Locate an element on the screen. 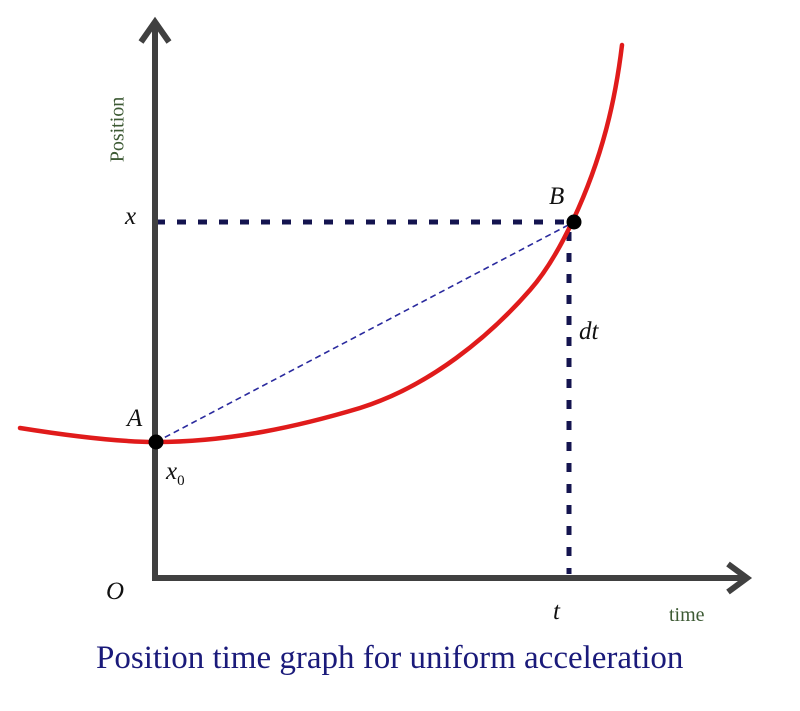 The width and height of the screenshot is (800, 711). point-a-label: A is located at coordinates (135, 418).